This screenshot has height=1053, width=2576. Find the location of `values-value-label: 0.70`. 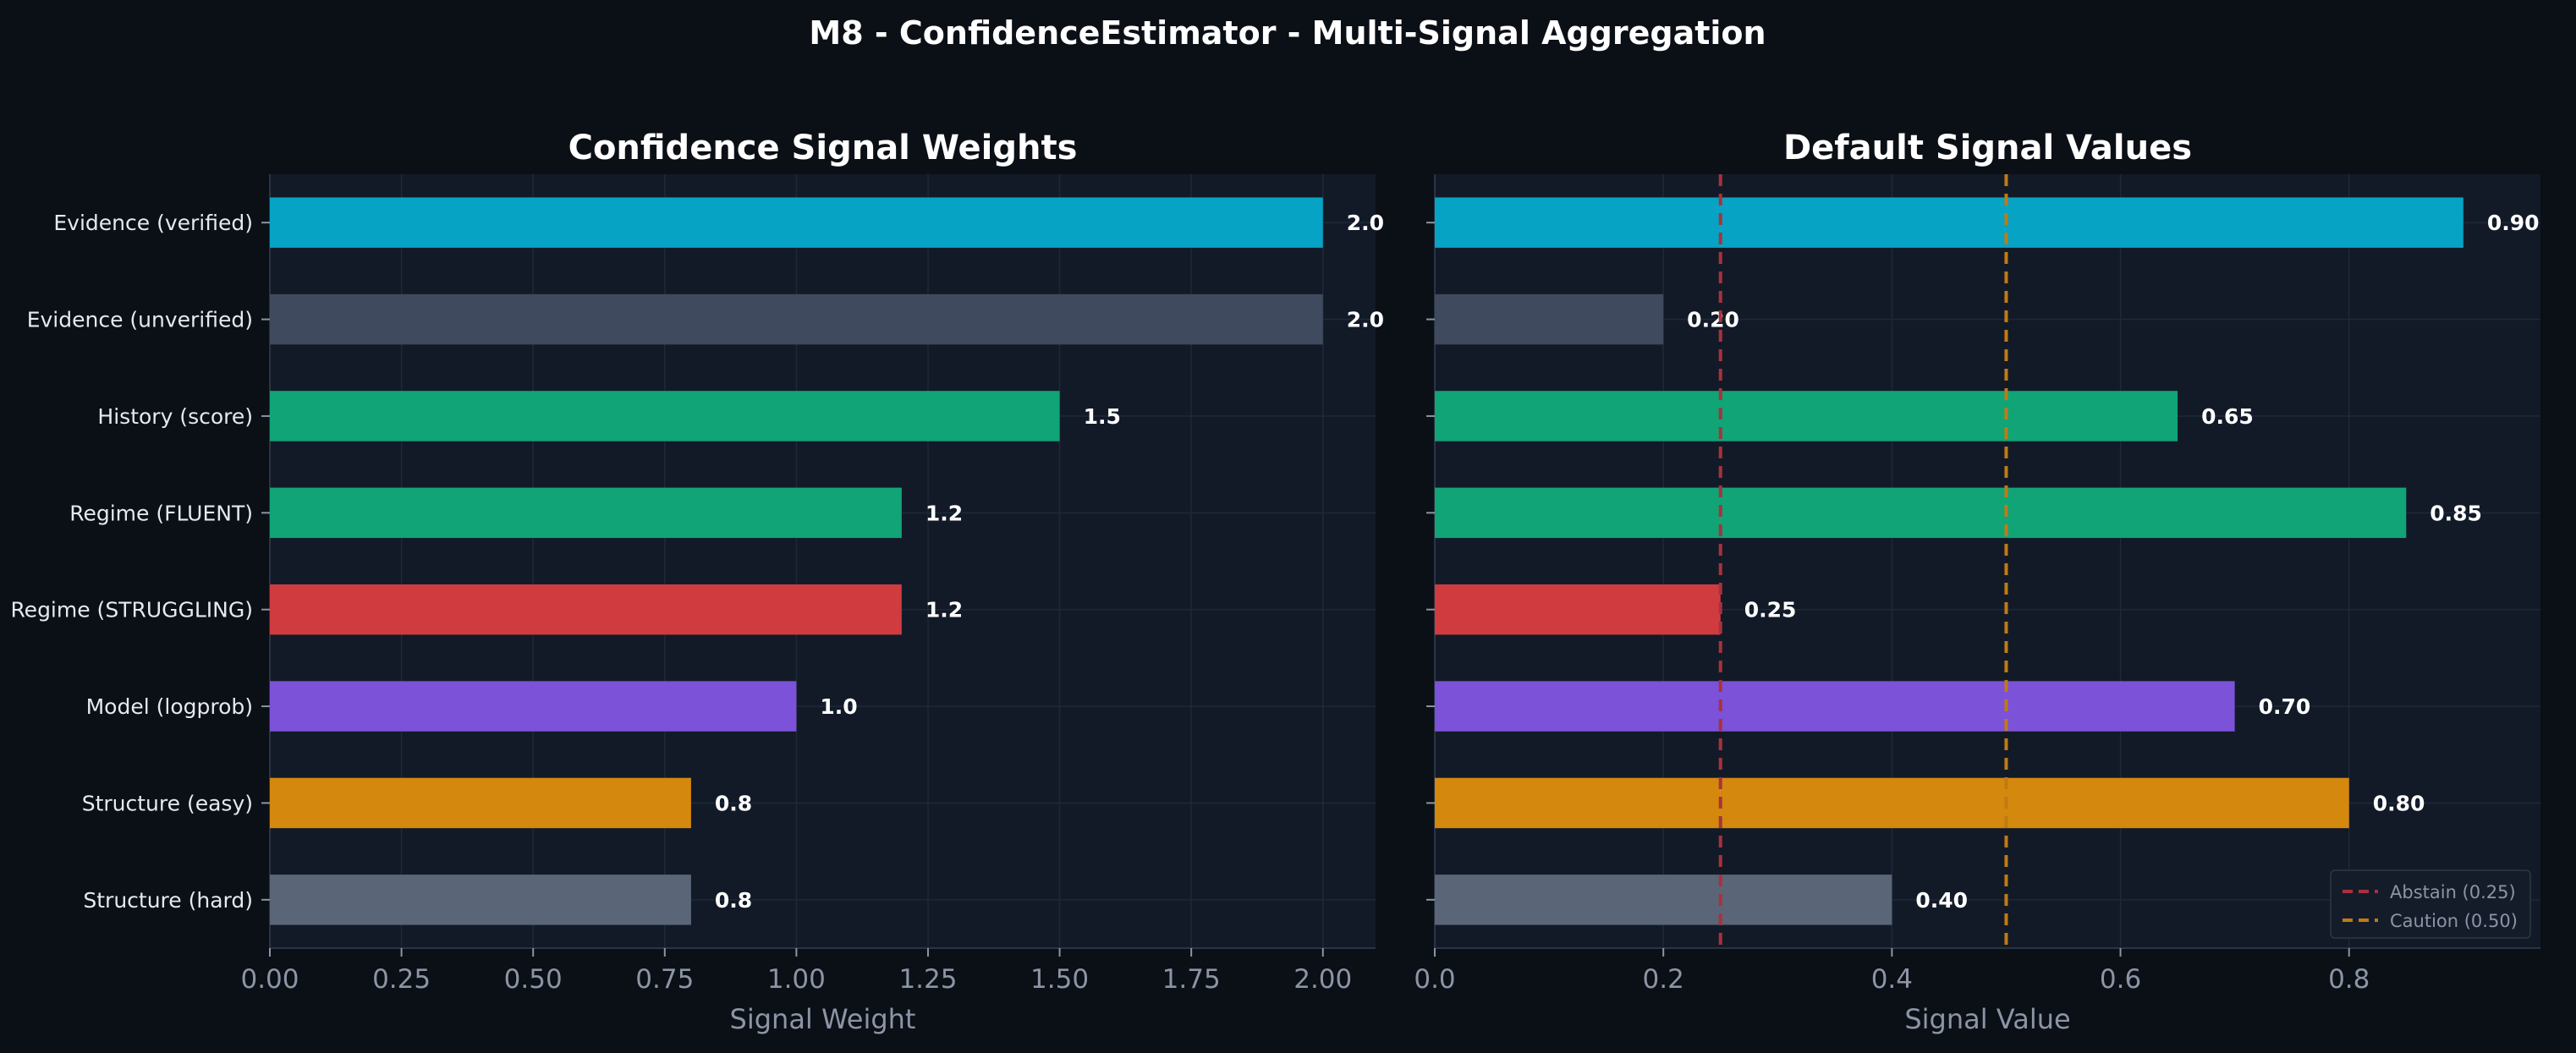

values-value-label: 0.70 is located at coordinates (2285, 707).